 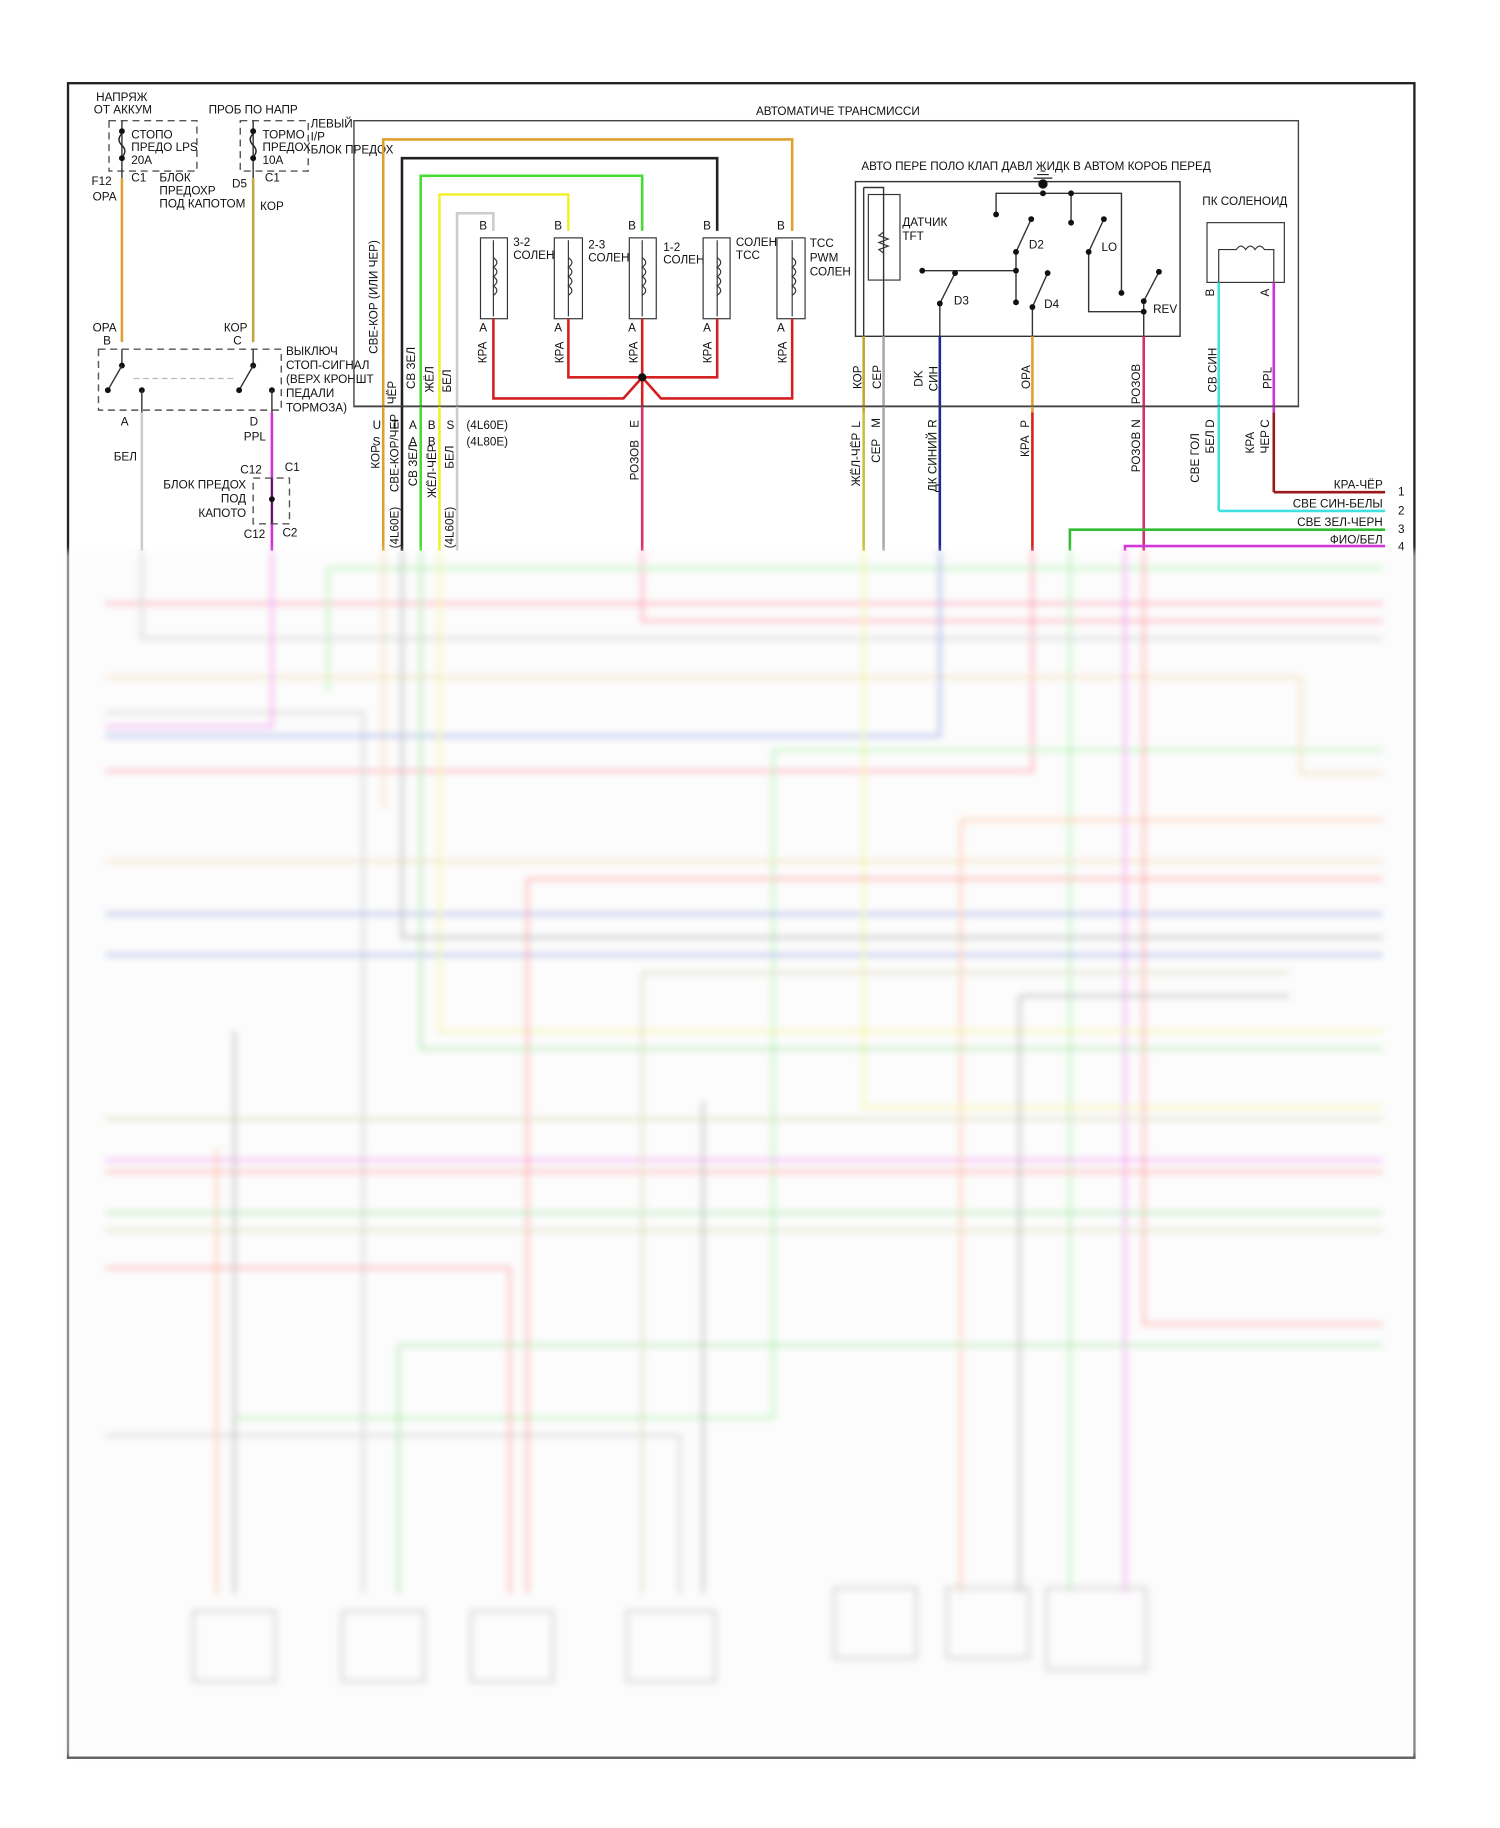 What do you see at coordinates (101, 181) in the screenshot?
I see `pin-label: F12` at bounding box center [101, 181].